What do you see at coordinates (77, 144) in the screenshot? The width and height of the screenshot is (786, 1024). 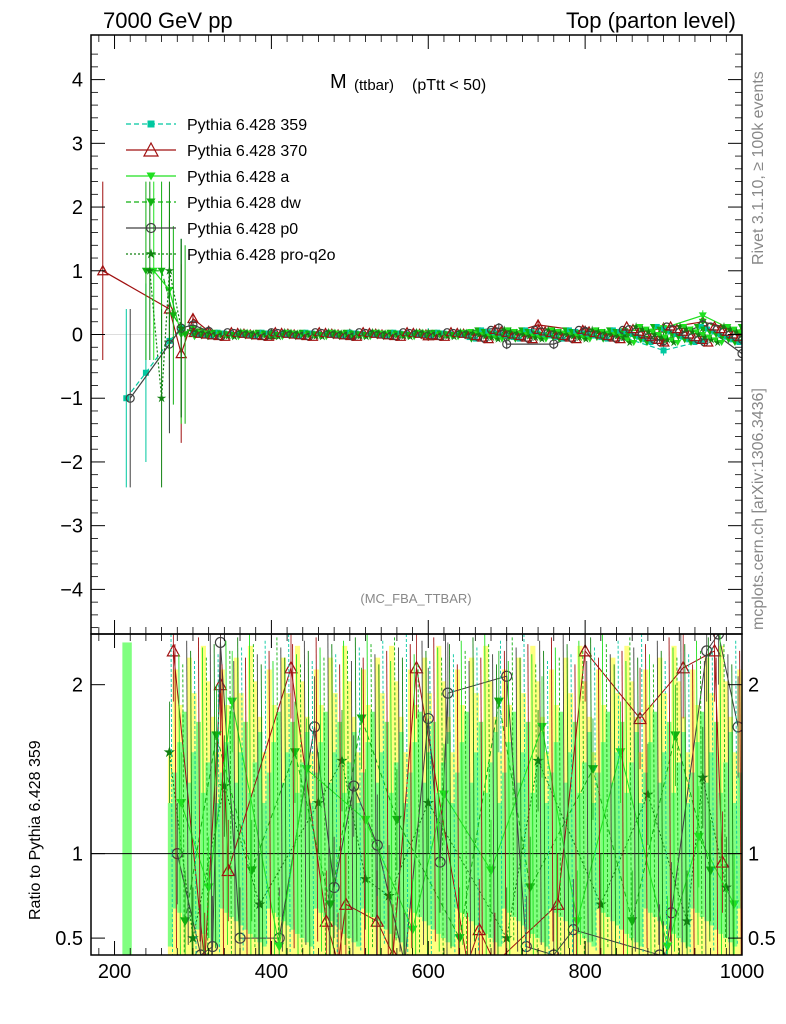 I see `y-tick-label: 3` at bounding box center [77, 144].